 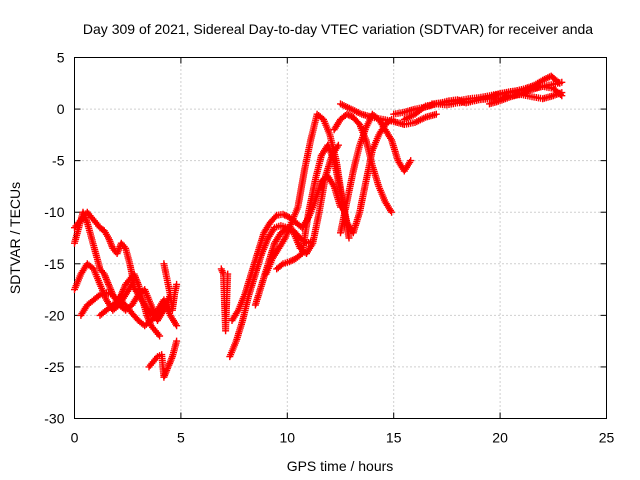 I want to click on y-tick-label: -20, so click(x=54, y=315).